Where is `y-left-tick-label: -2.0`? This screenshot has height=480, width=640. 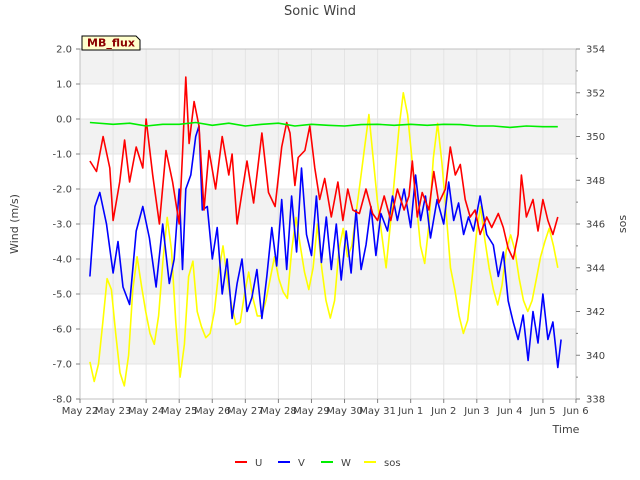
y-left-tick-label: -2.0 is located at coordinates (62, 190).